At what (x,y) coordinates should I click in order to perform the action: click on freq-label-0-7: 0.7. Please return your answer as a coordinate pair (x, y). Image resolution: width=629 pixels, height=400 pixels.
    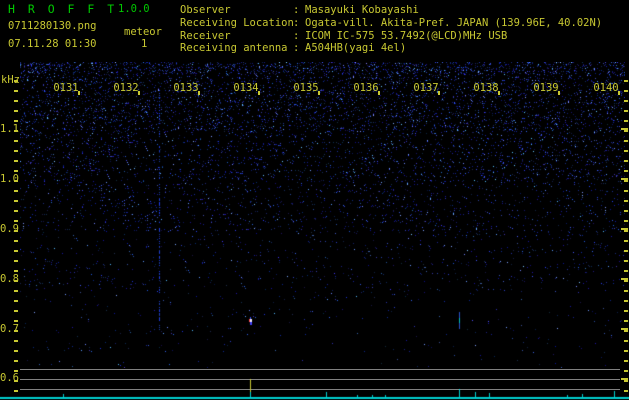
    Looking at the image, I should click on (9, 329).